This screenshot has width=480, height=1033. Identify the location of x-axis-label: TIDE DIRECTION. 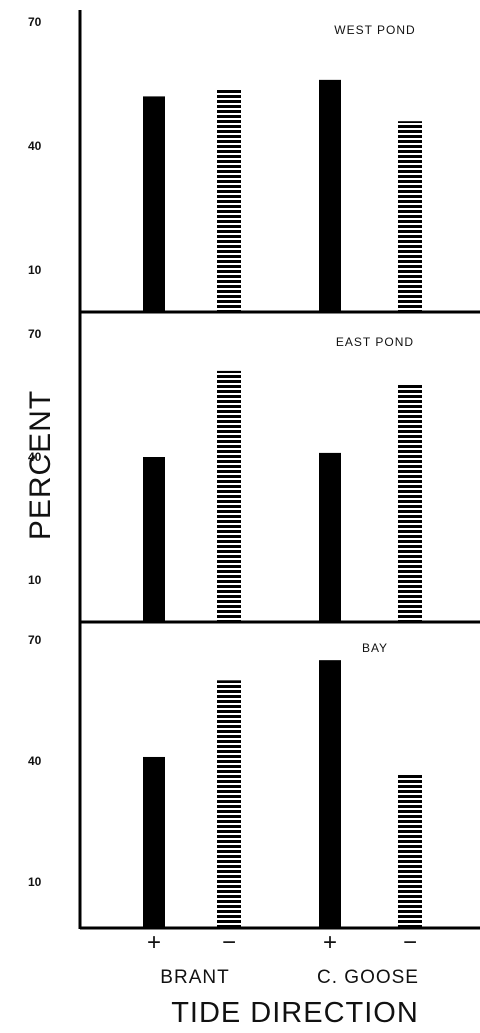
(295, 1013).